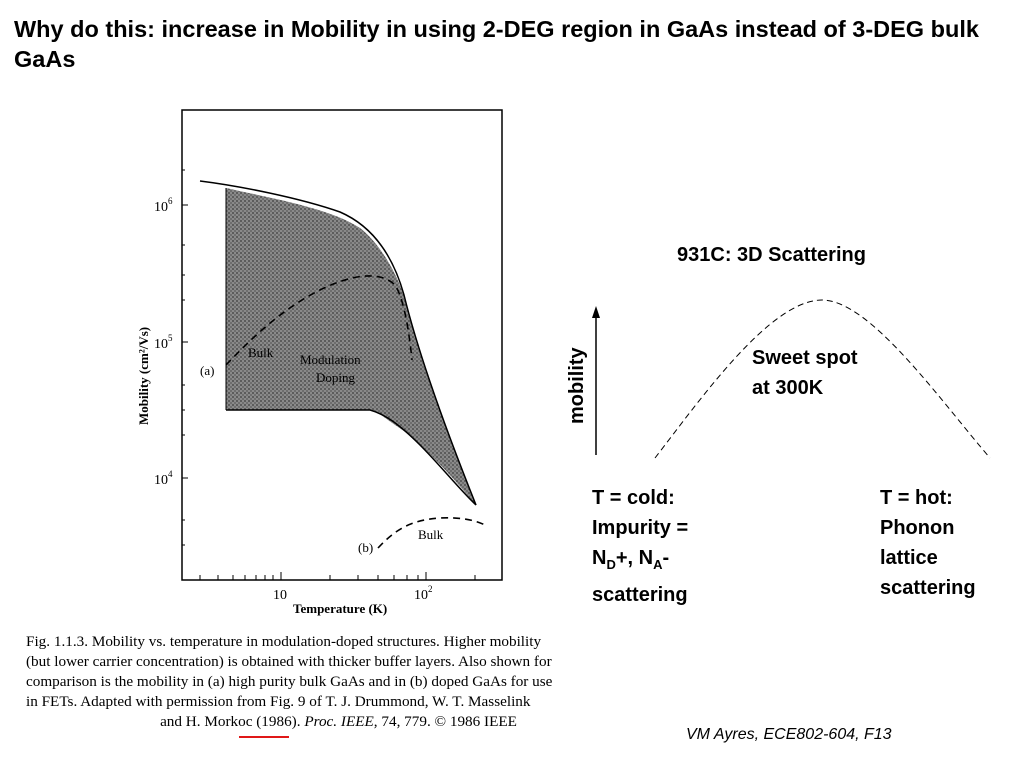  What do you see at coordinates (336, 377) in the screenshot?
I see `label-doping-text: Doping` at bounding box center [336, 377].